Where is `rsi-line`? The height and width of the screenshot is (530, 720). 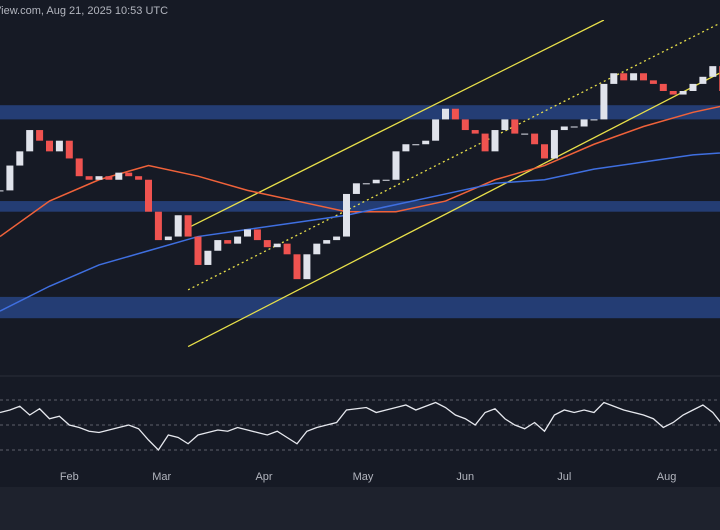 rsi-line is located at coordinates (360, 426).